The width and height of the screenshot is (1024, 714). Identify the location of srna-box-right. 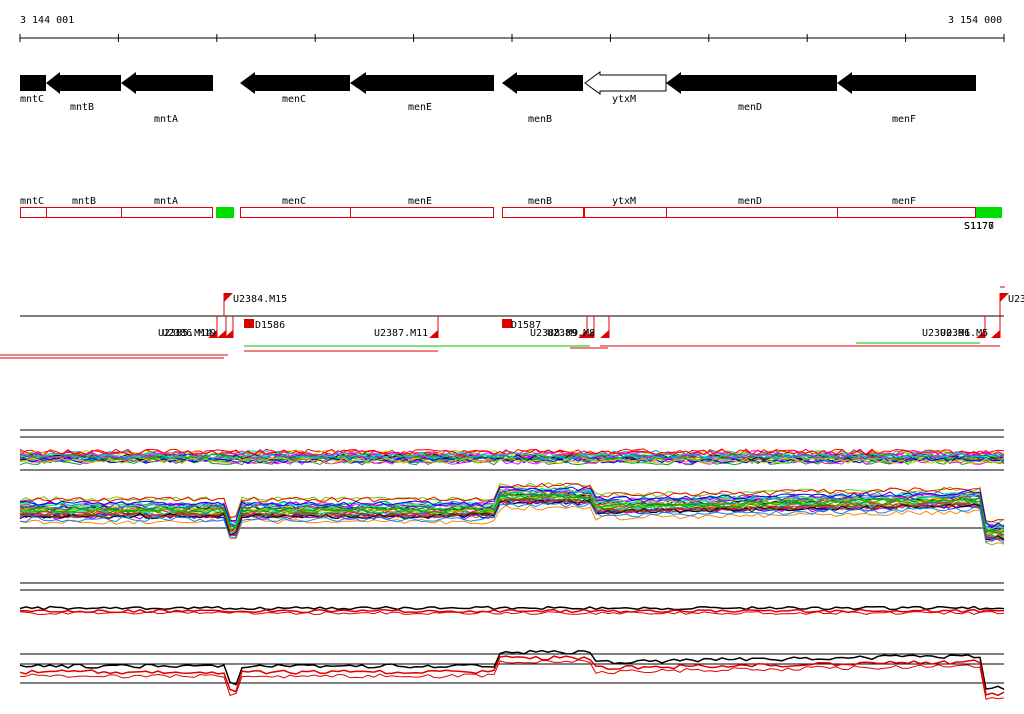
(989, 212).